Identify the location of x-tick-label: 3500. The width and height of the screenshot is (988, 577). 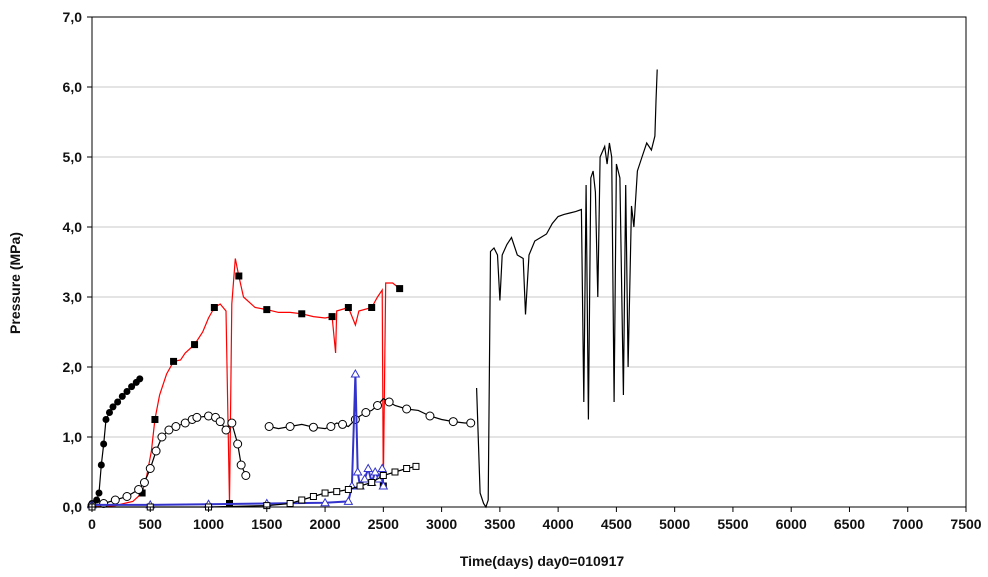
(499, 524).